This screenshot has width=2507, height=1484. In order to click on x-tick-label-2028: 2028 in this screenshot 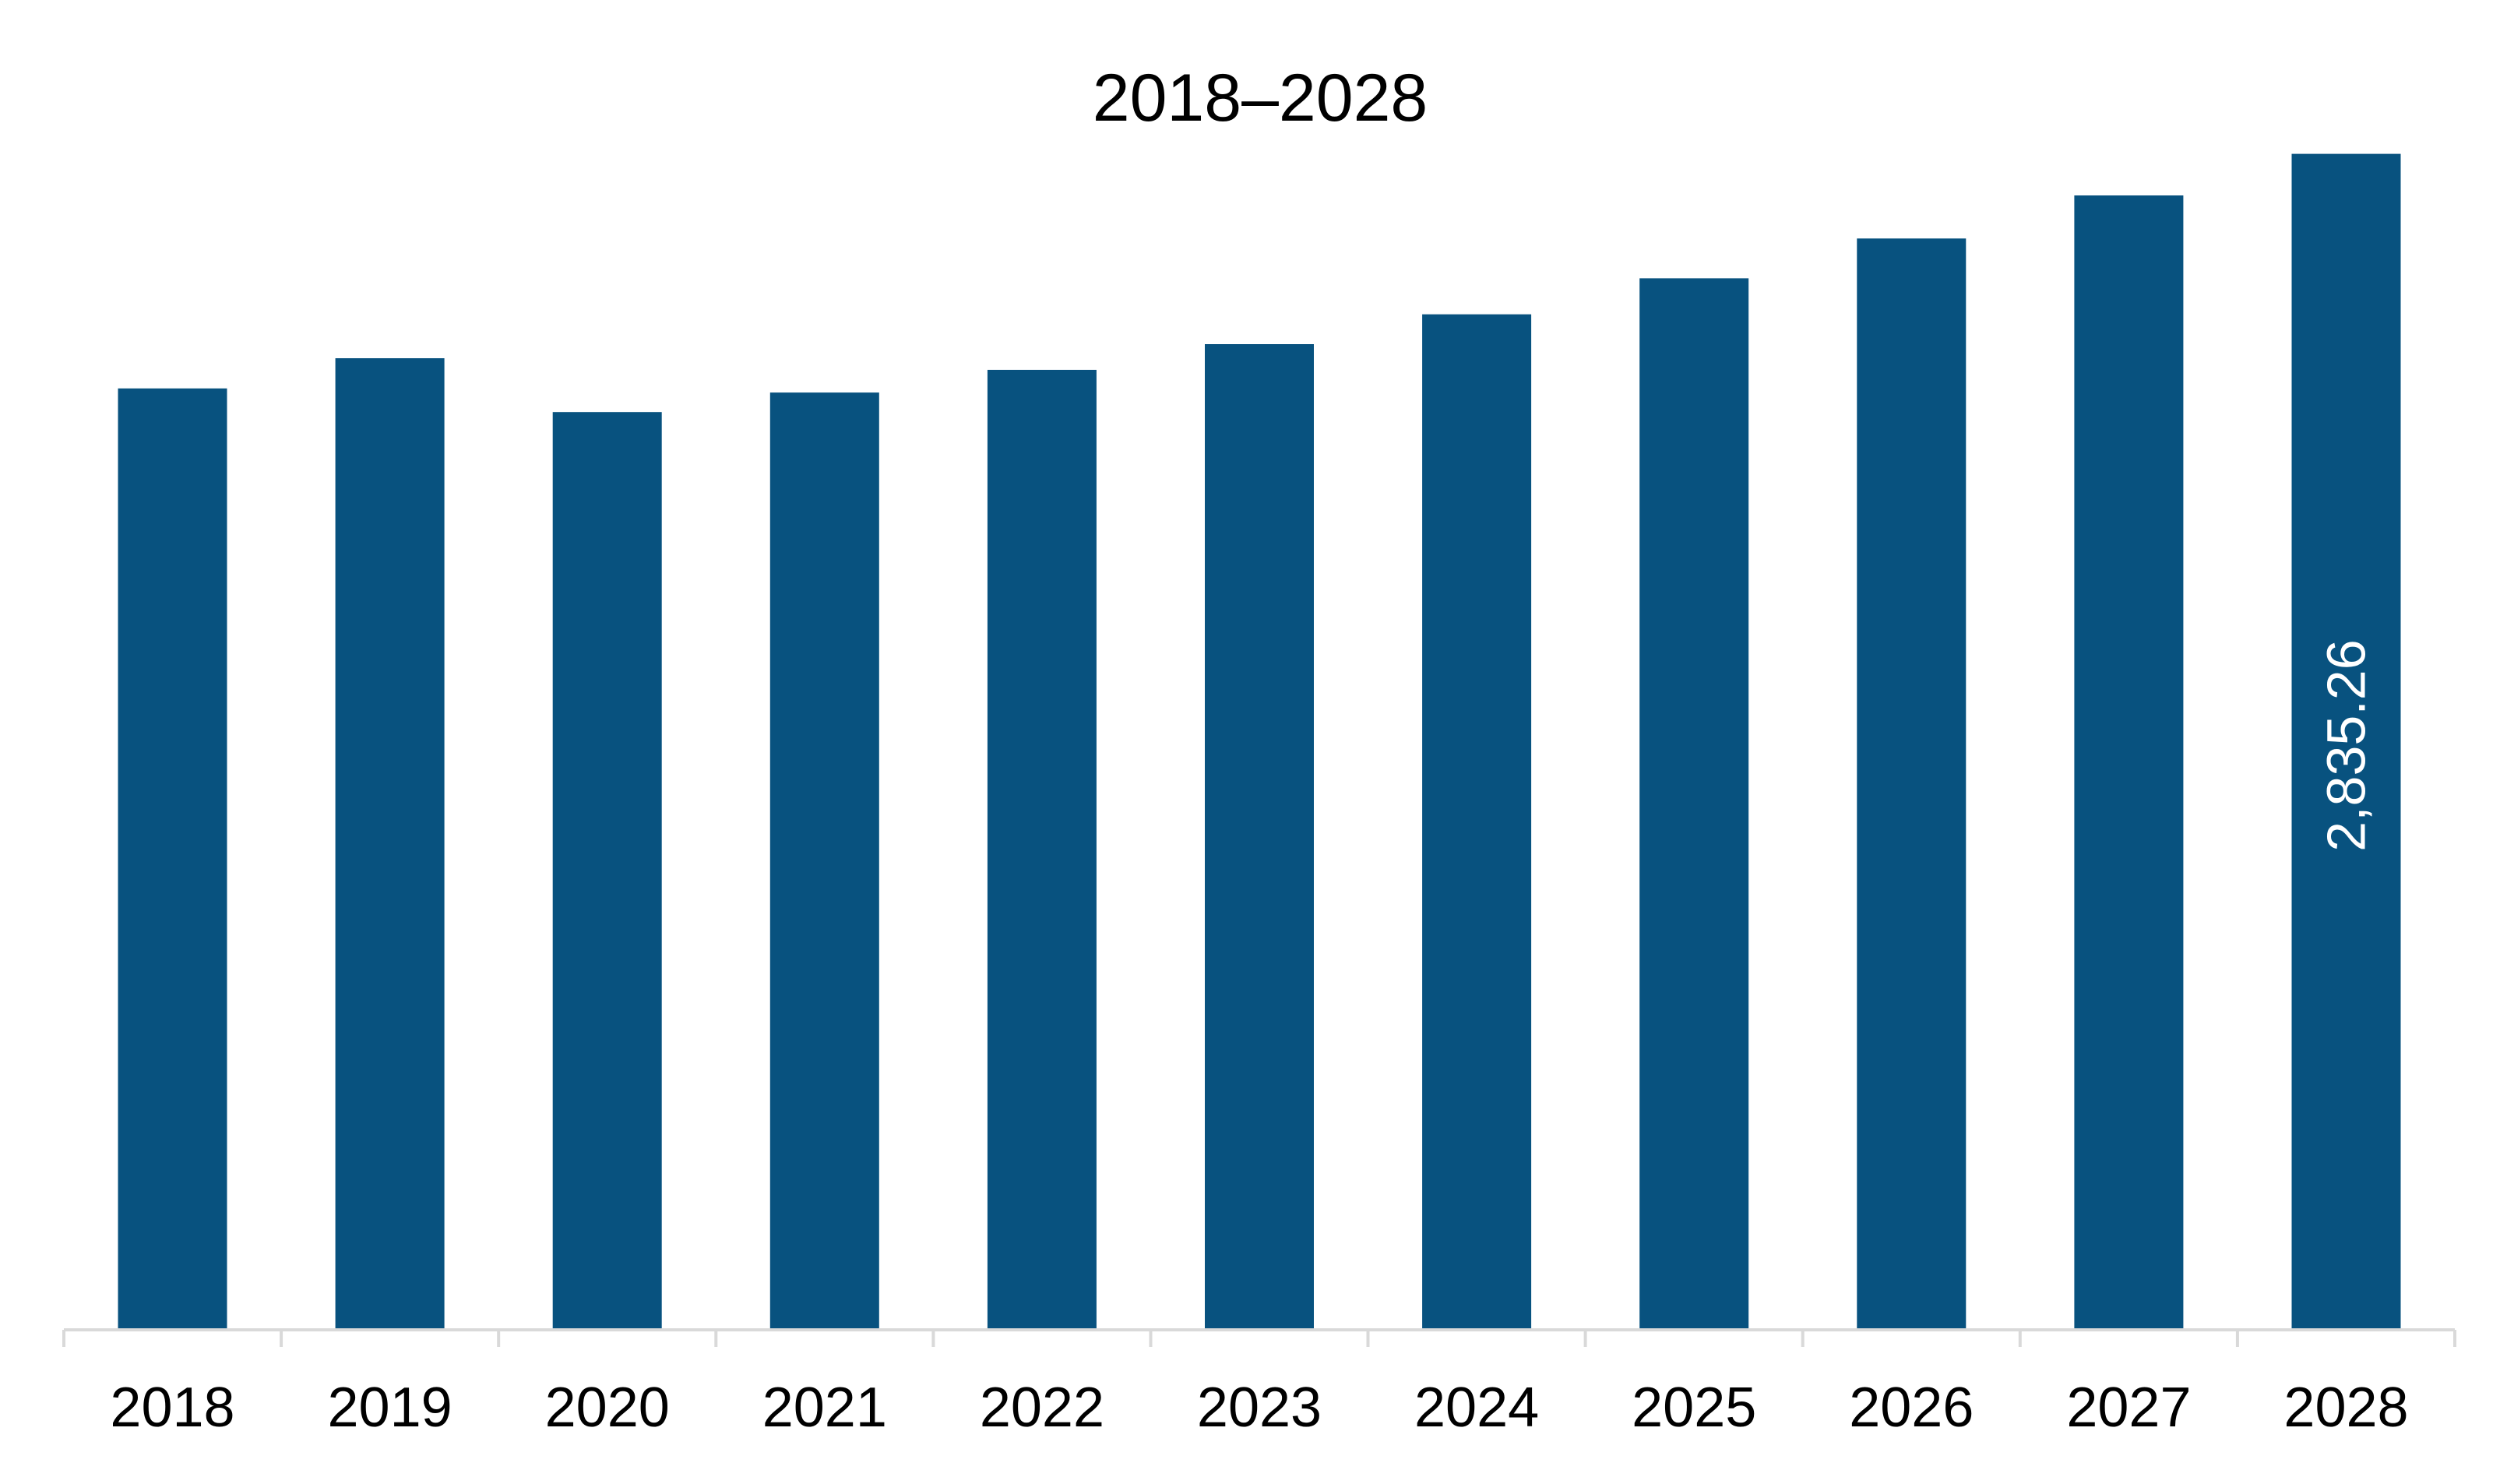, I will do `click(2345, 1408)`.